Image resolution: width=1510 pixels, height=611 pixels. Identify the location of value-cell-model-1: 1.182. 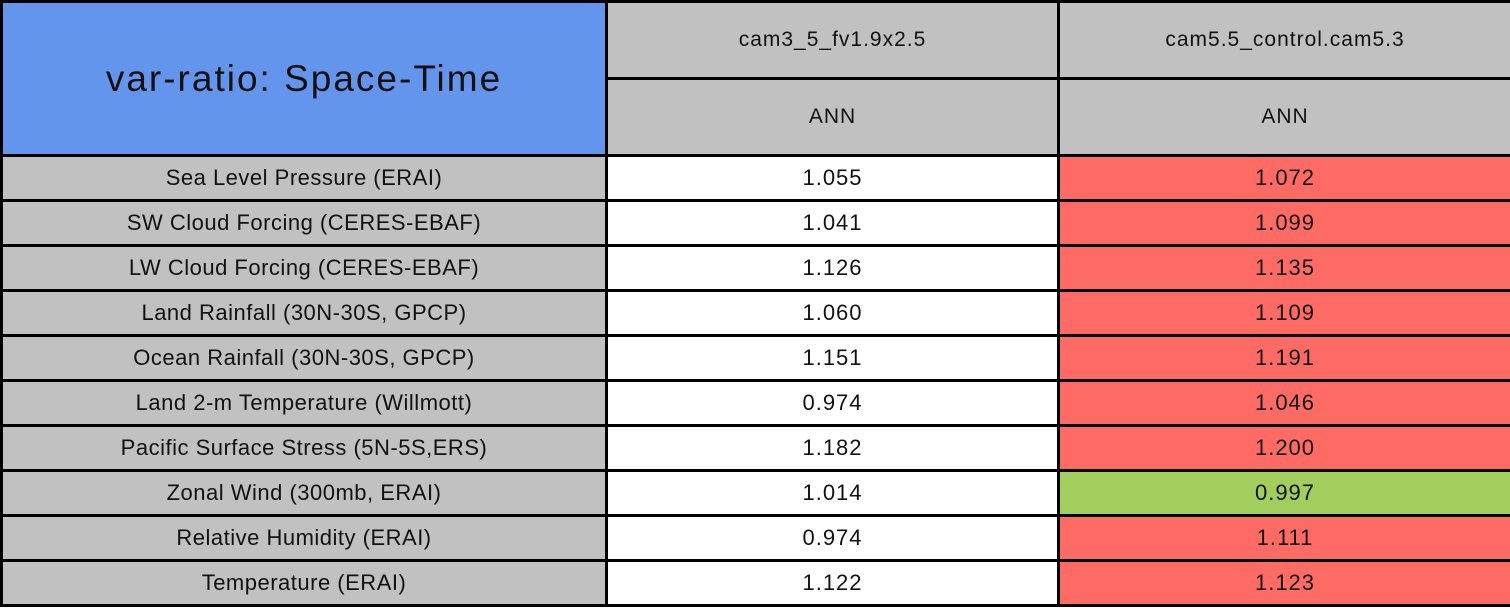
(832, 448).